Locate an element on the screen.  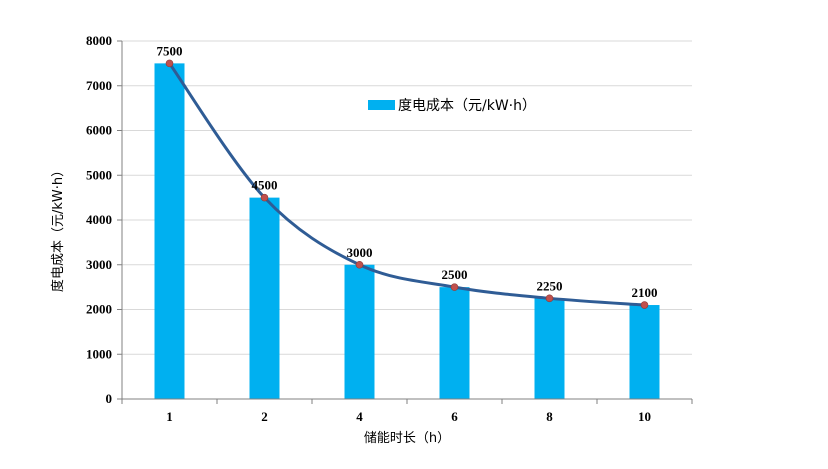
y-tick-label: 3000 is located at coordinates (99, 264).